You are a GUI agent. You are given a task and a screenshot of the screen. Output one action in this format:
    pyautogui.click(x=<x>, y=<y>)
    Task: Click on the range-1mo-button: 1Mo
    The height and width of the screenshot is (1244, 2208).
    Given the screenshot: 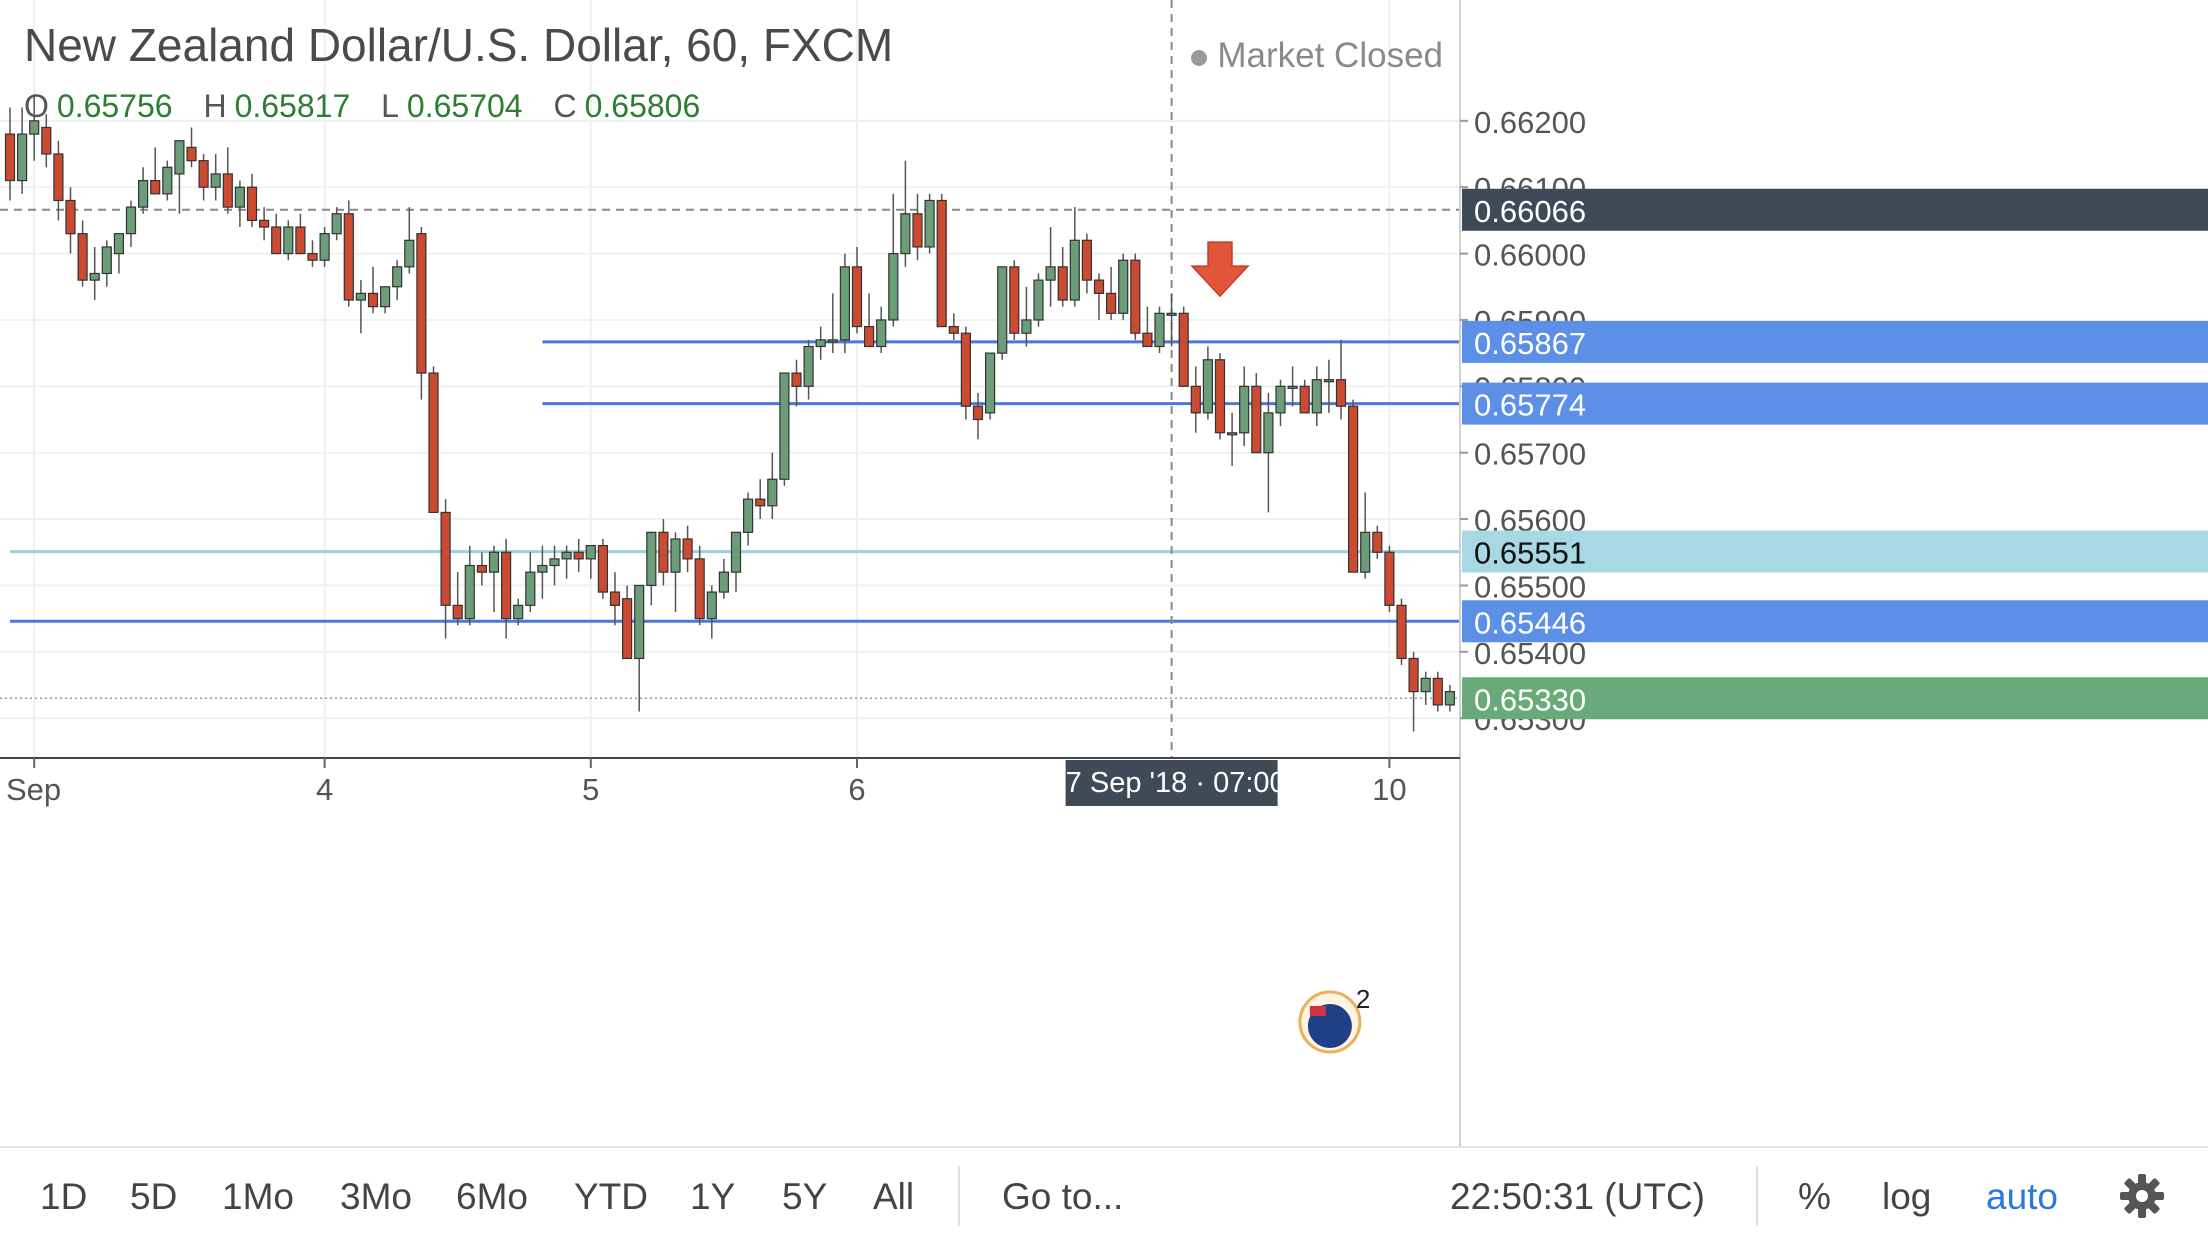 What is the action you would take?
    pyautogui.click(x=258, y=1196)
    